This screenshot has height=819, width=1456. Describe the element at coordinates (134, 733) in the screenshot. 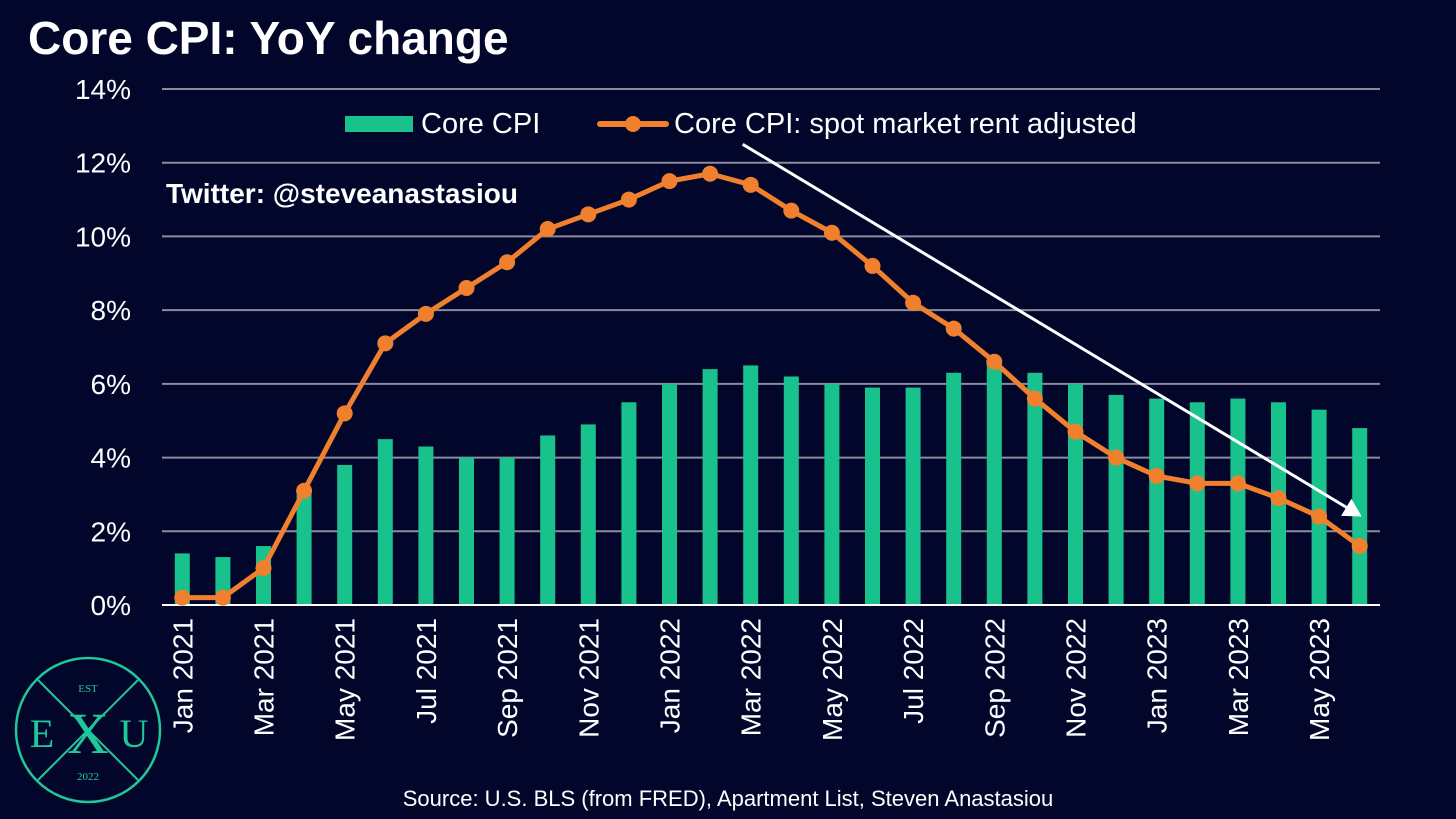

I see `logo-letter-u: U` at that location.